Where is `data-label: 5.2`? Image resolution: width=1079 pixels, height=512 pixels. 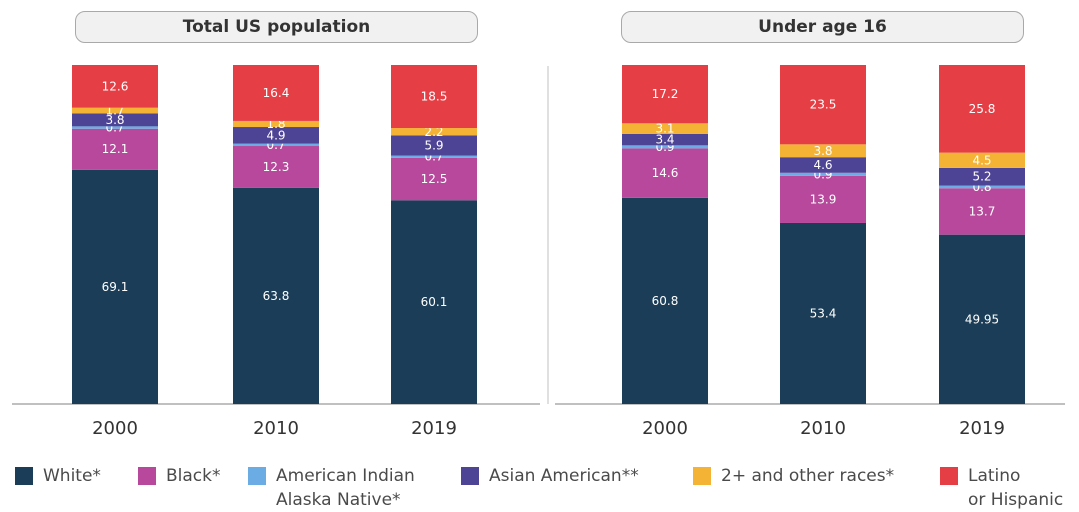 data-label: 5.2 is located at coordinates (981, 177).